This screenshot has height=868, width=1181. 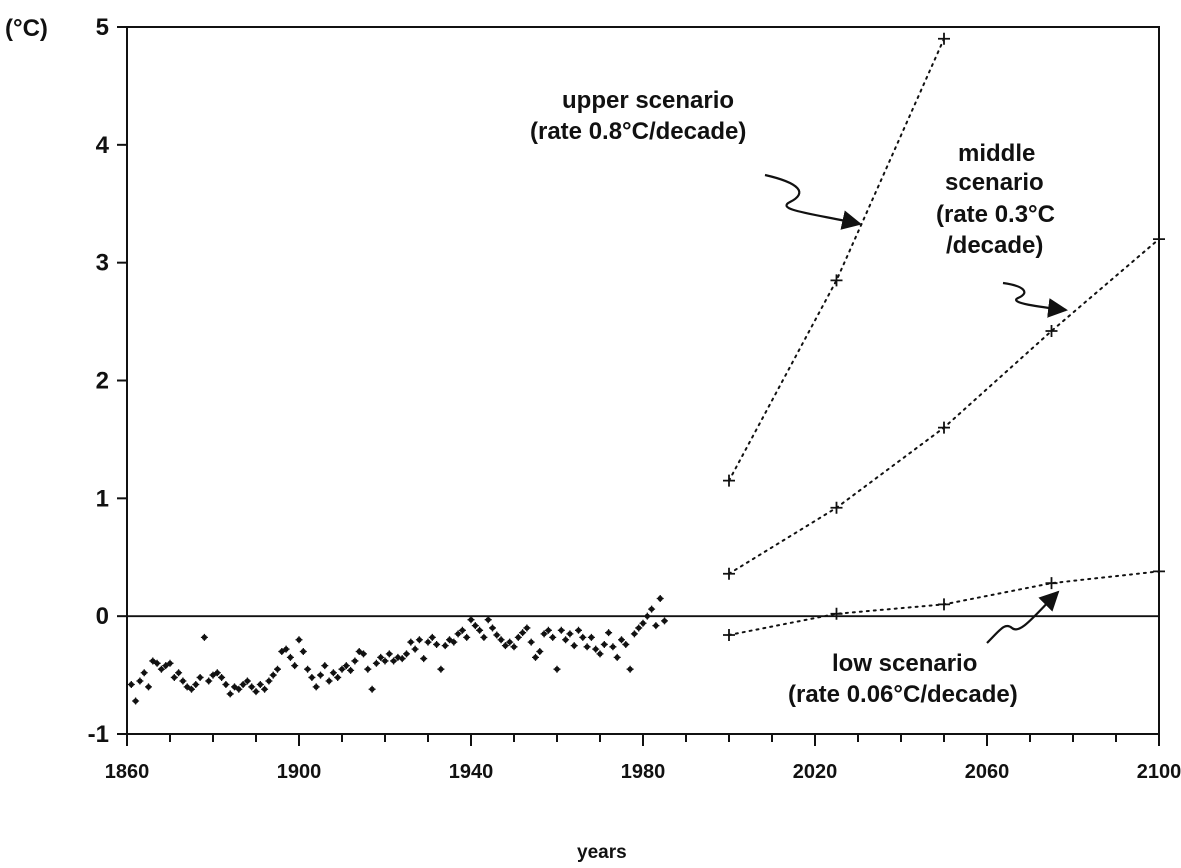 I want to click on x-tick-label: 1980, so click(x=643, y=772).